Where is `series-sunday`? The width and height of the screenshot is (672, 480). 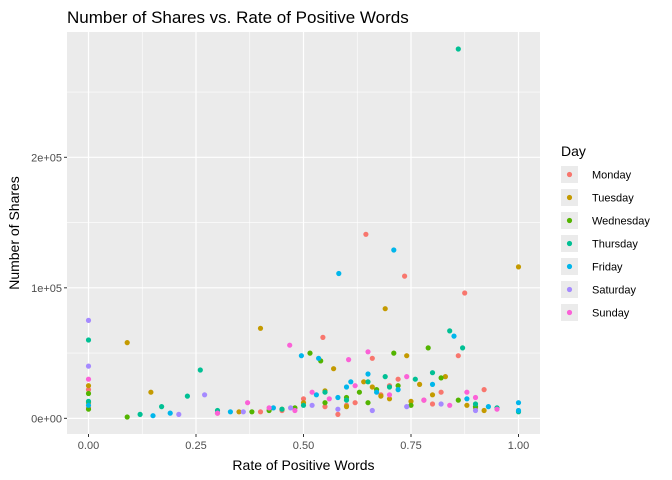 series-sunday is located at coordinates (292, 379).